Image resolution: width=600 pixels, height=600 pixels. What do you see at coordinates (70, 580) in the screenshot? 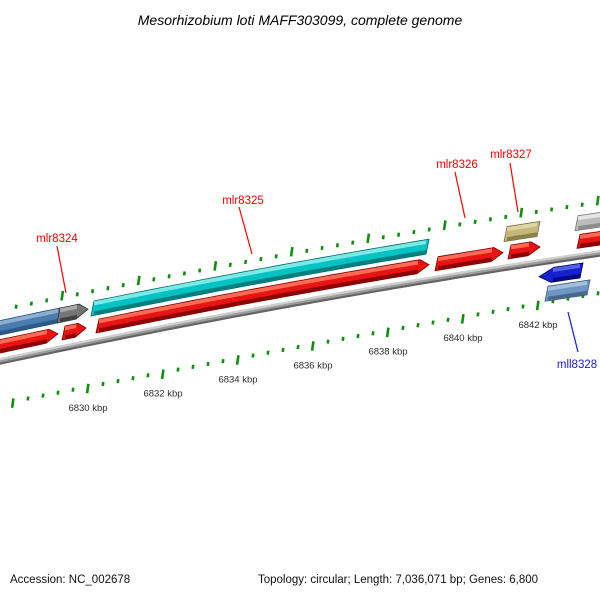
I see `status-accession: Accession: NC_002678` at bounding box center [70, 580].